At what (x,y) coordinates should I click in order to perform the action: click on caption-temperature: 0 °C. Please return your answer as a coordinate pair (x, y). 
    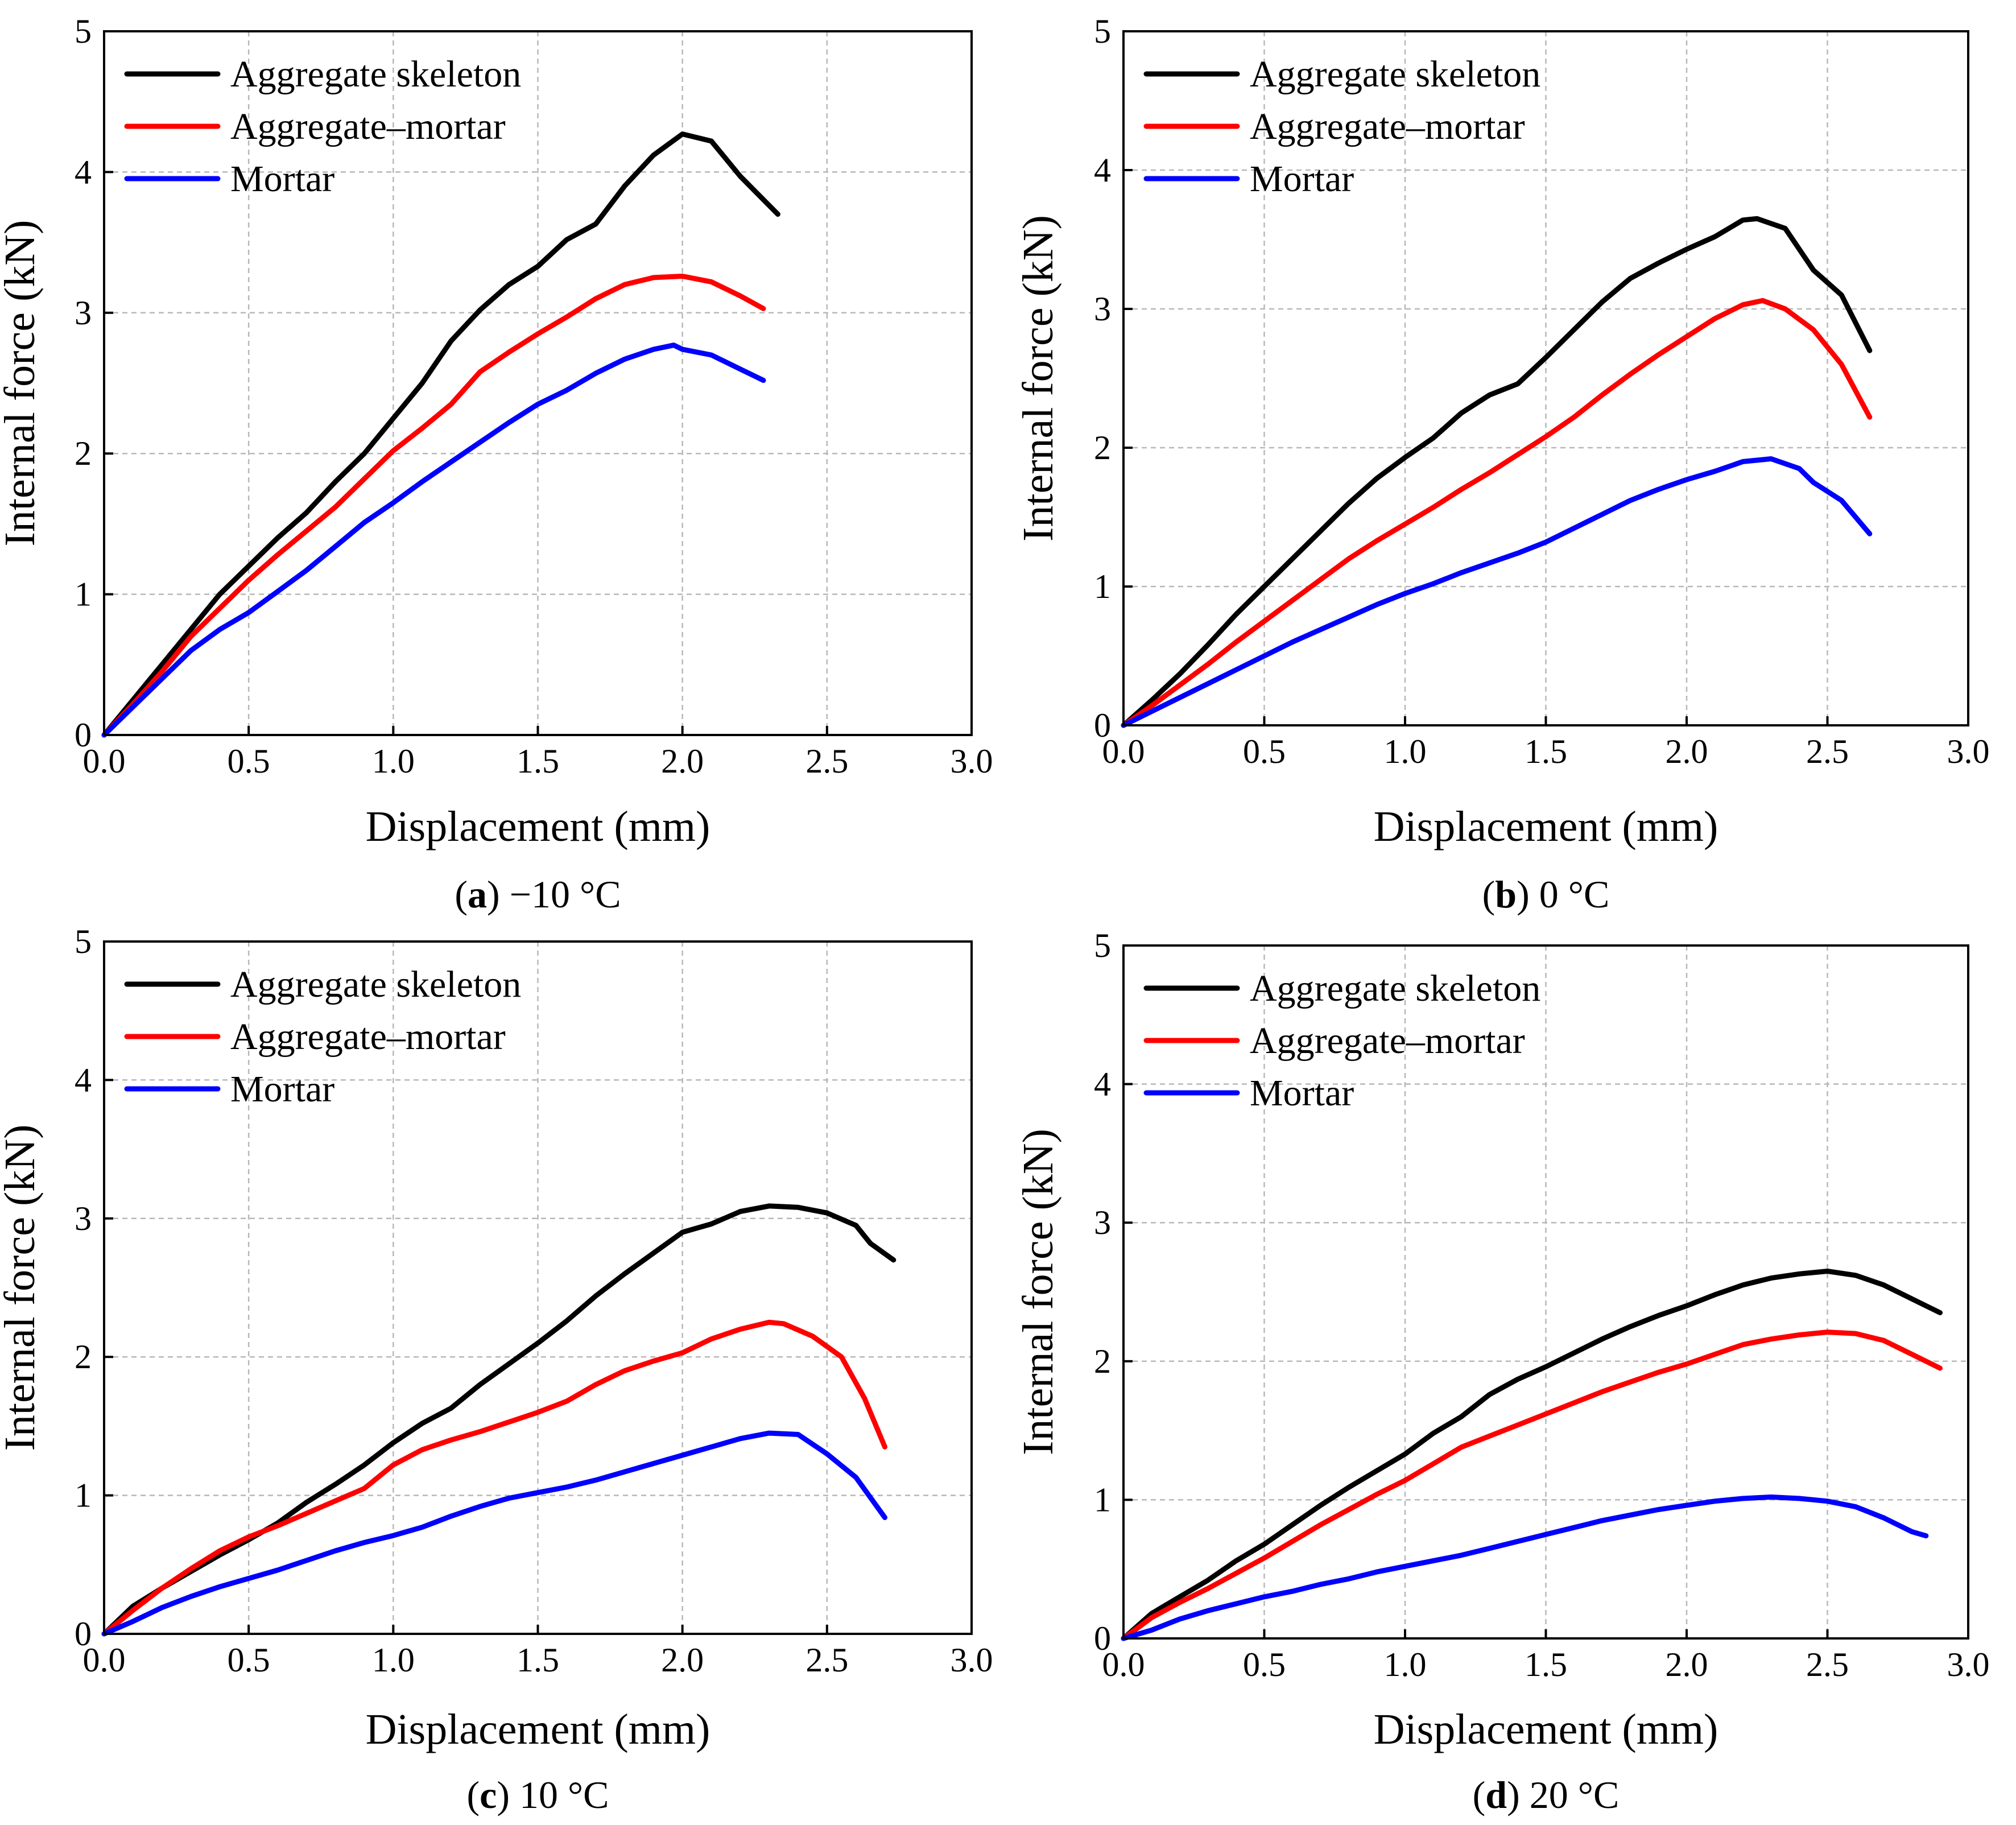
    Looking at the image, I should click on (1570, 894).